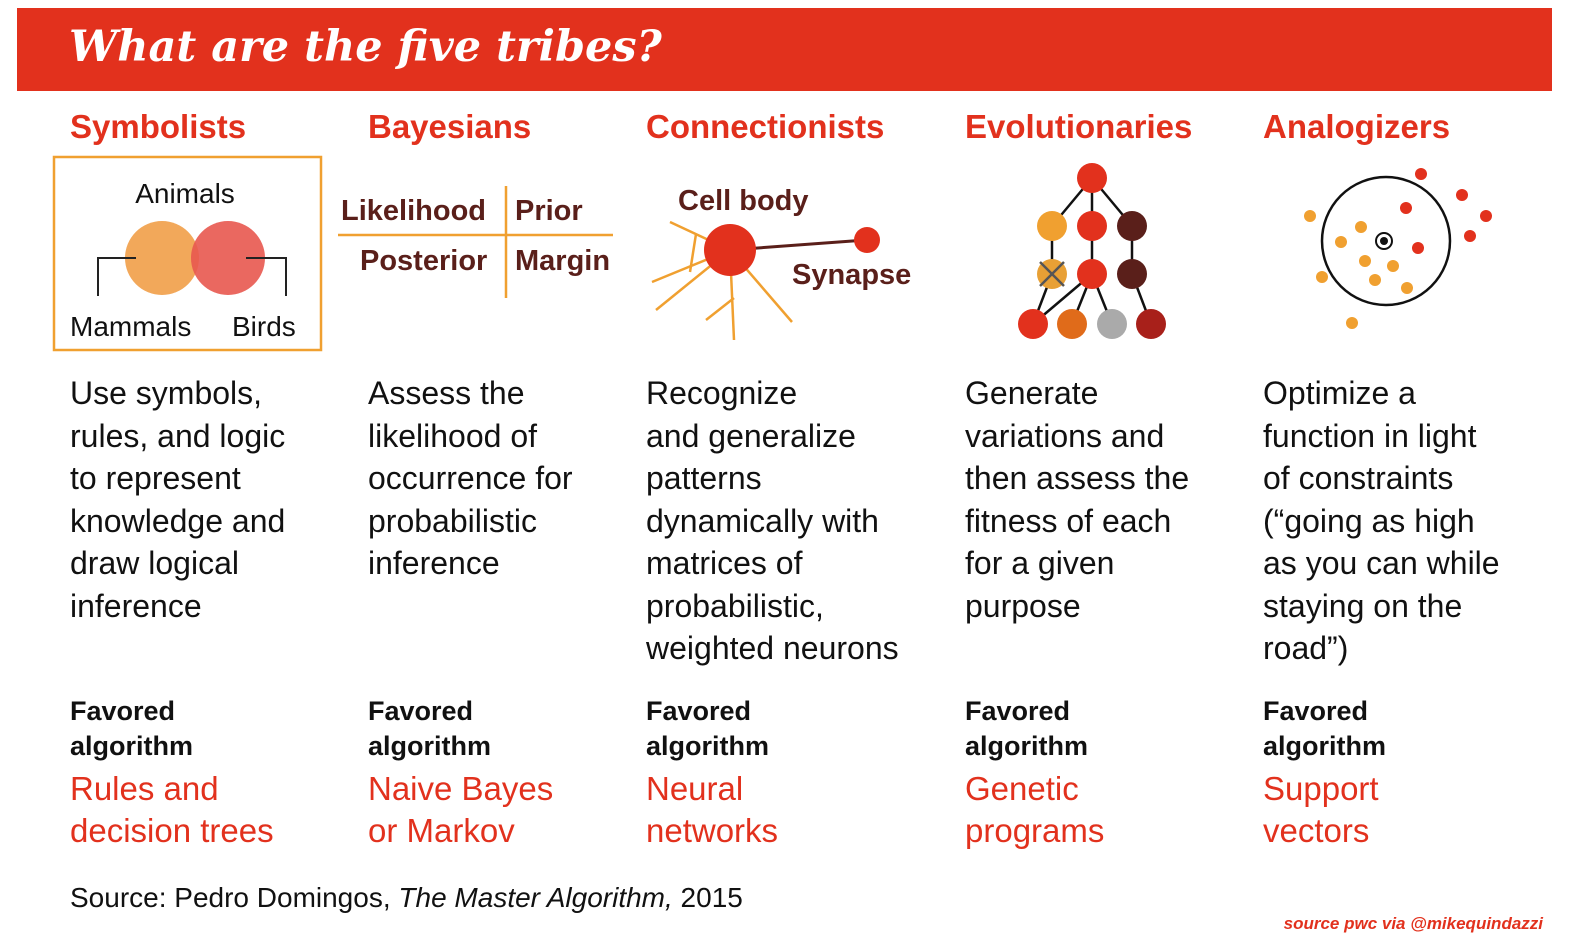  What do you see at coordinates (743, 201) in the screenshot?
I see `cell-body-label: Cell body` at bounding box center [743, 201].